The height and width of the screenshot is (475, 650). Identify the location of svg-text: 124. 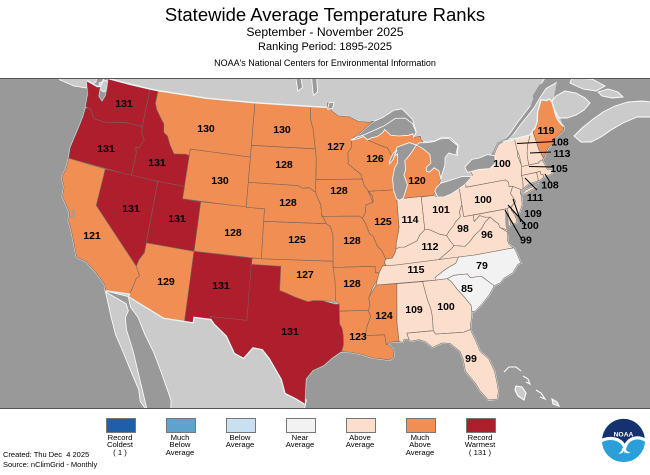
(384, 316).